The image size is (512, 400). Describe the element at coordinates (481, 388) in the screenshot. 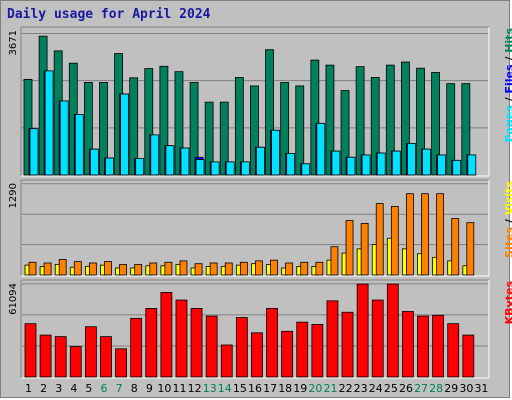

I see `x-tick-label: 31` at that location.